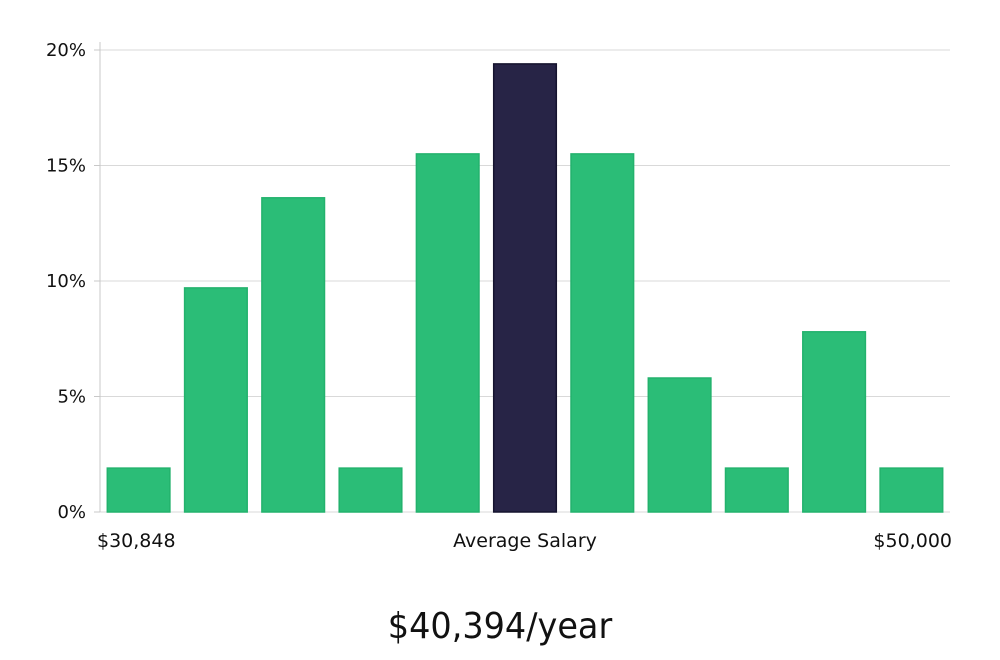 This screenshot has height=660, width=1000. What do you see at coordinates (71, 512) in the screenshot?
I see `y-tick-label: 0%` at bounding box center [71, 512].